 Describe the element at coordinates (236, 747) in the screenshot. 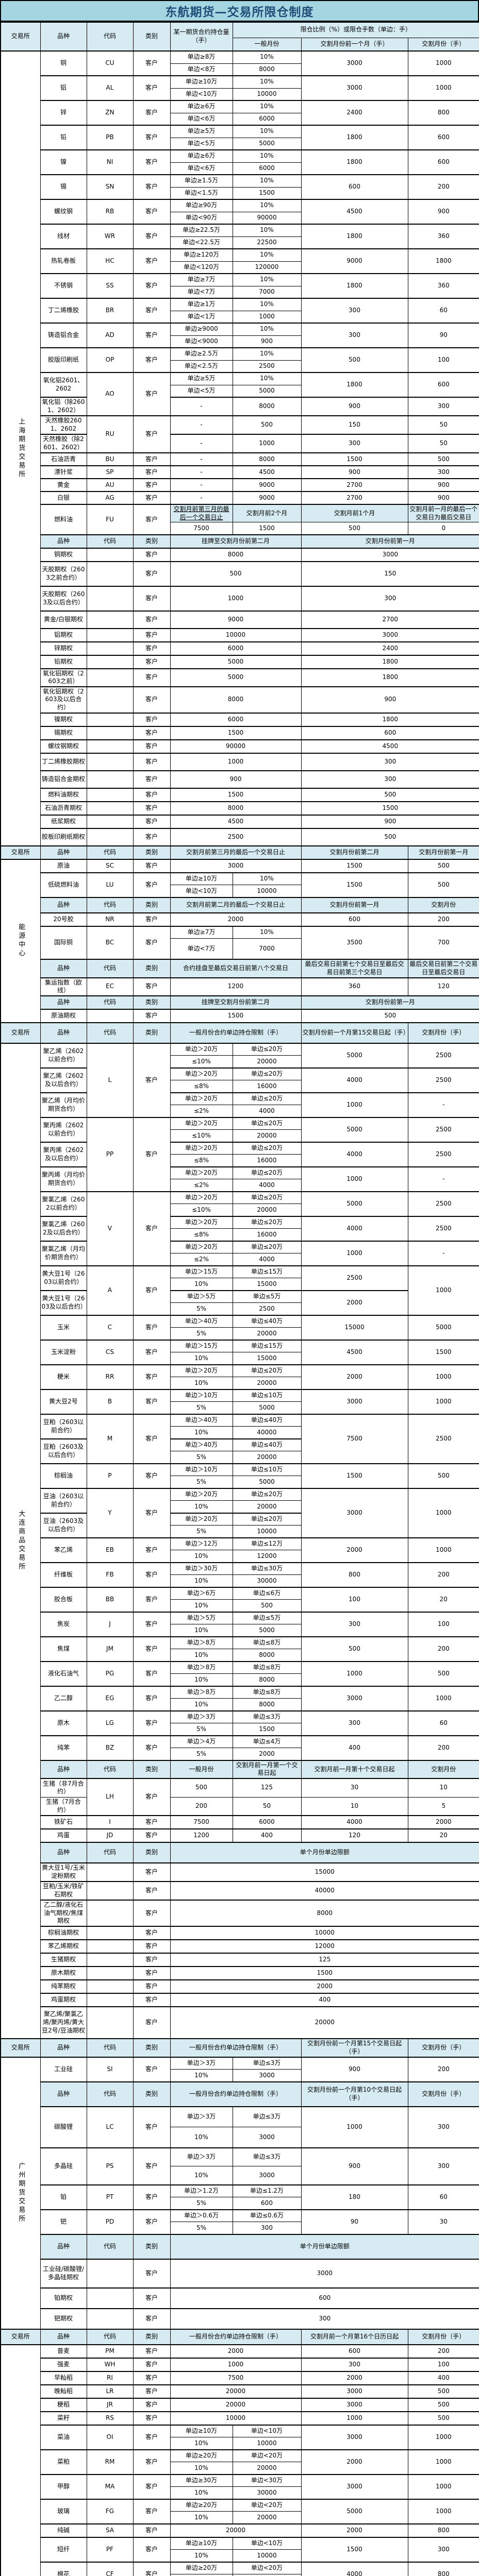

I see `data-cell: 90000` at that location.